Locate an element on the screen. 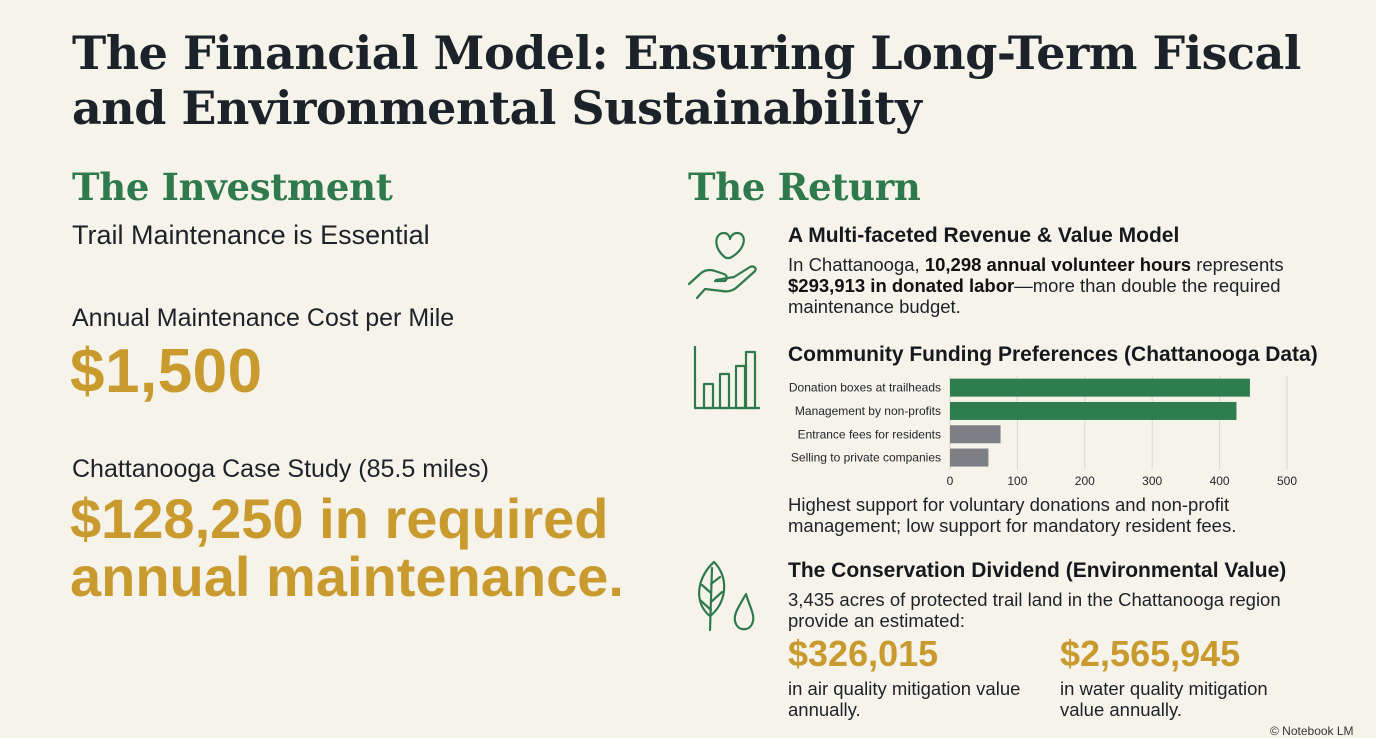 The image size is (1376, 738). chart-category-label: Entrance fees for residents is located at coordinates (869, 434).